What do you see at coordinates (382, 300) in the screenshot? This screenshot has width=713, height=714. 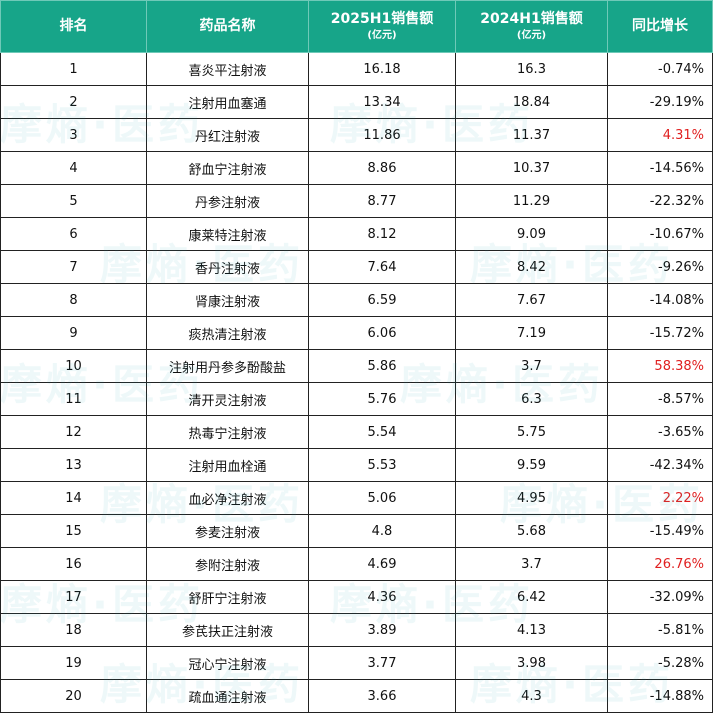 I see `sales-2025-cell: 6.59` at bounding box center [382, 300].